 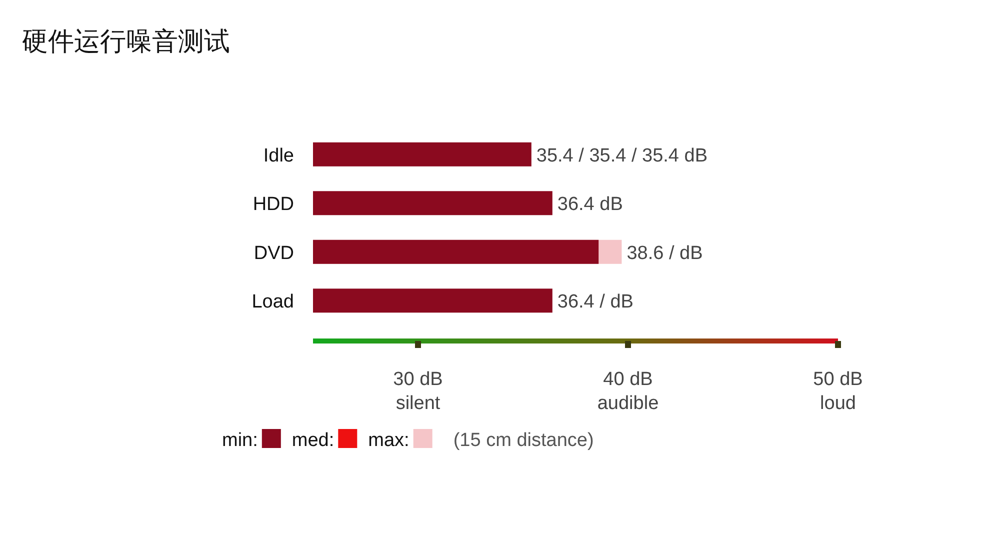 What do you see at coordinates (389, 440) in the screenshot?
I see `legend-label: max:` at bounding box center [389, 440].